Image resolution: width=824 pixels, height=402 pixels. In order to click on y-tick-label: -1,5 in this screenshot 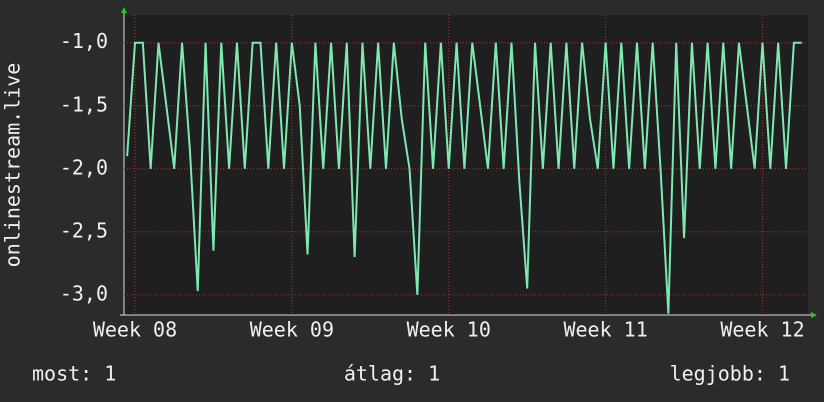, I will do `click(84, 104)`.